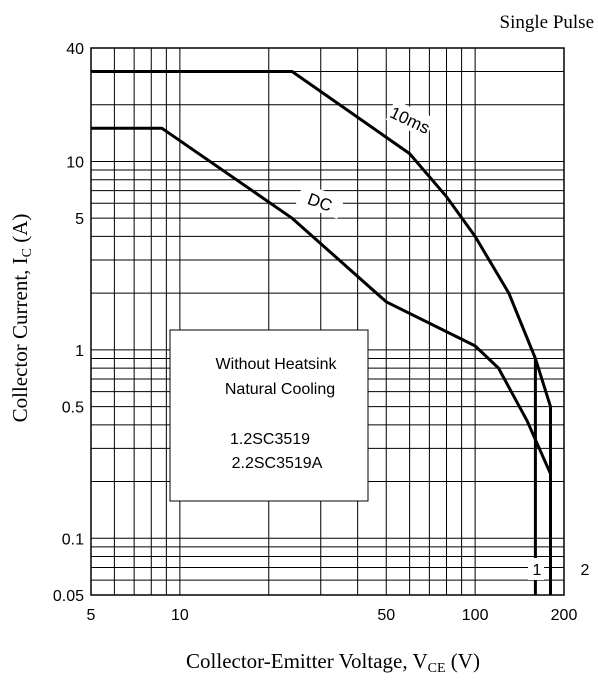 The width and height of the screenshot is (598, 686). What do you see at coordinates (75, 162) in the screenshot?
I see `y-tick-label: 10` at bounding box center [75, 162].